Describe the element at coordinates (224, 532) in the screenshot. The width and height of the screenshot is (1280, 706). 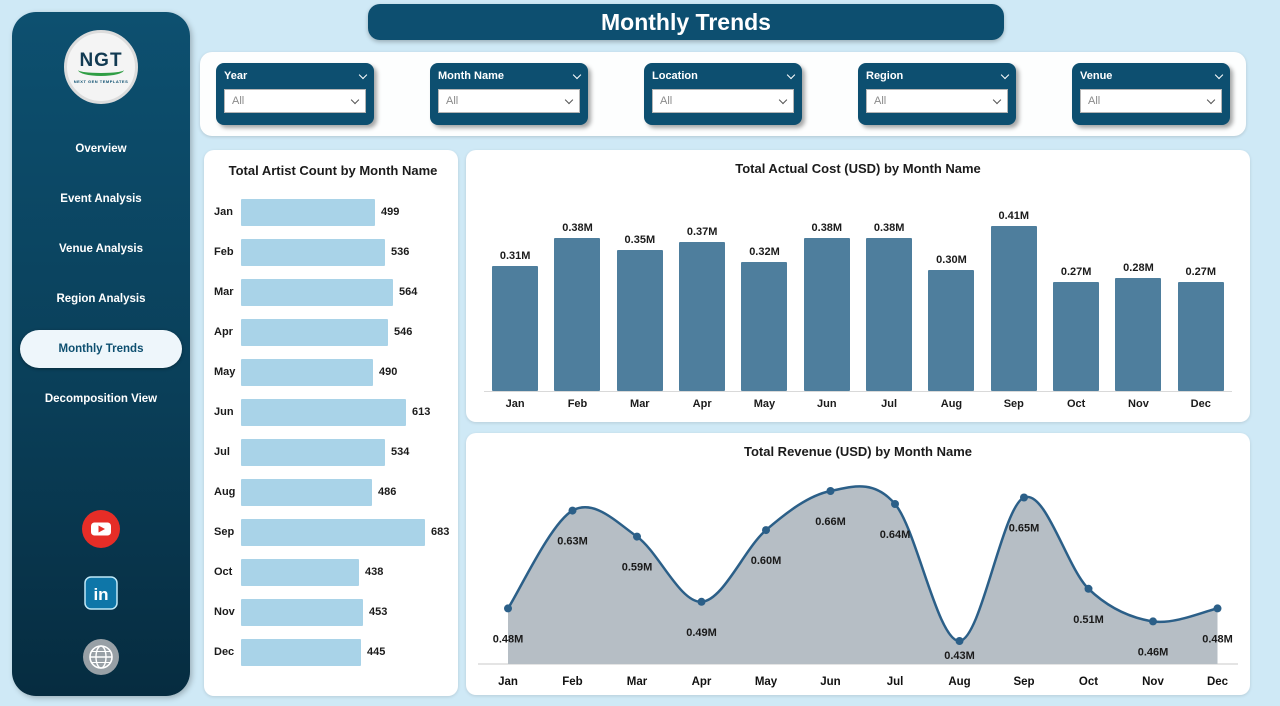
I see `category-label: Sep` at that location.